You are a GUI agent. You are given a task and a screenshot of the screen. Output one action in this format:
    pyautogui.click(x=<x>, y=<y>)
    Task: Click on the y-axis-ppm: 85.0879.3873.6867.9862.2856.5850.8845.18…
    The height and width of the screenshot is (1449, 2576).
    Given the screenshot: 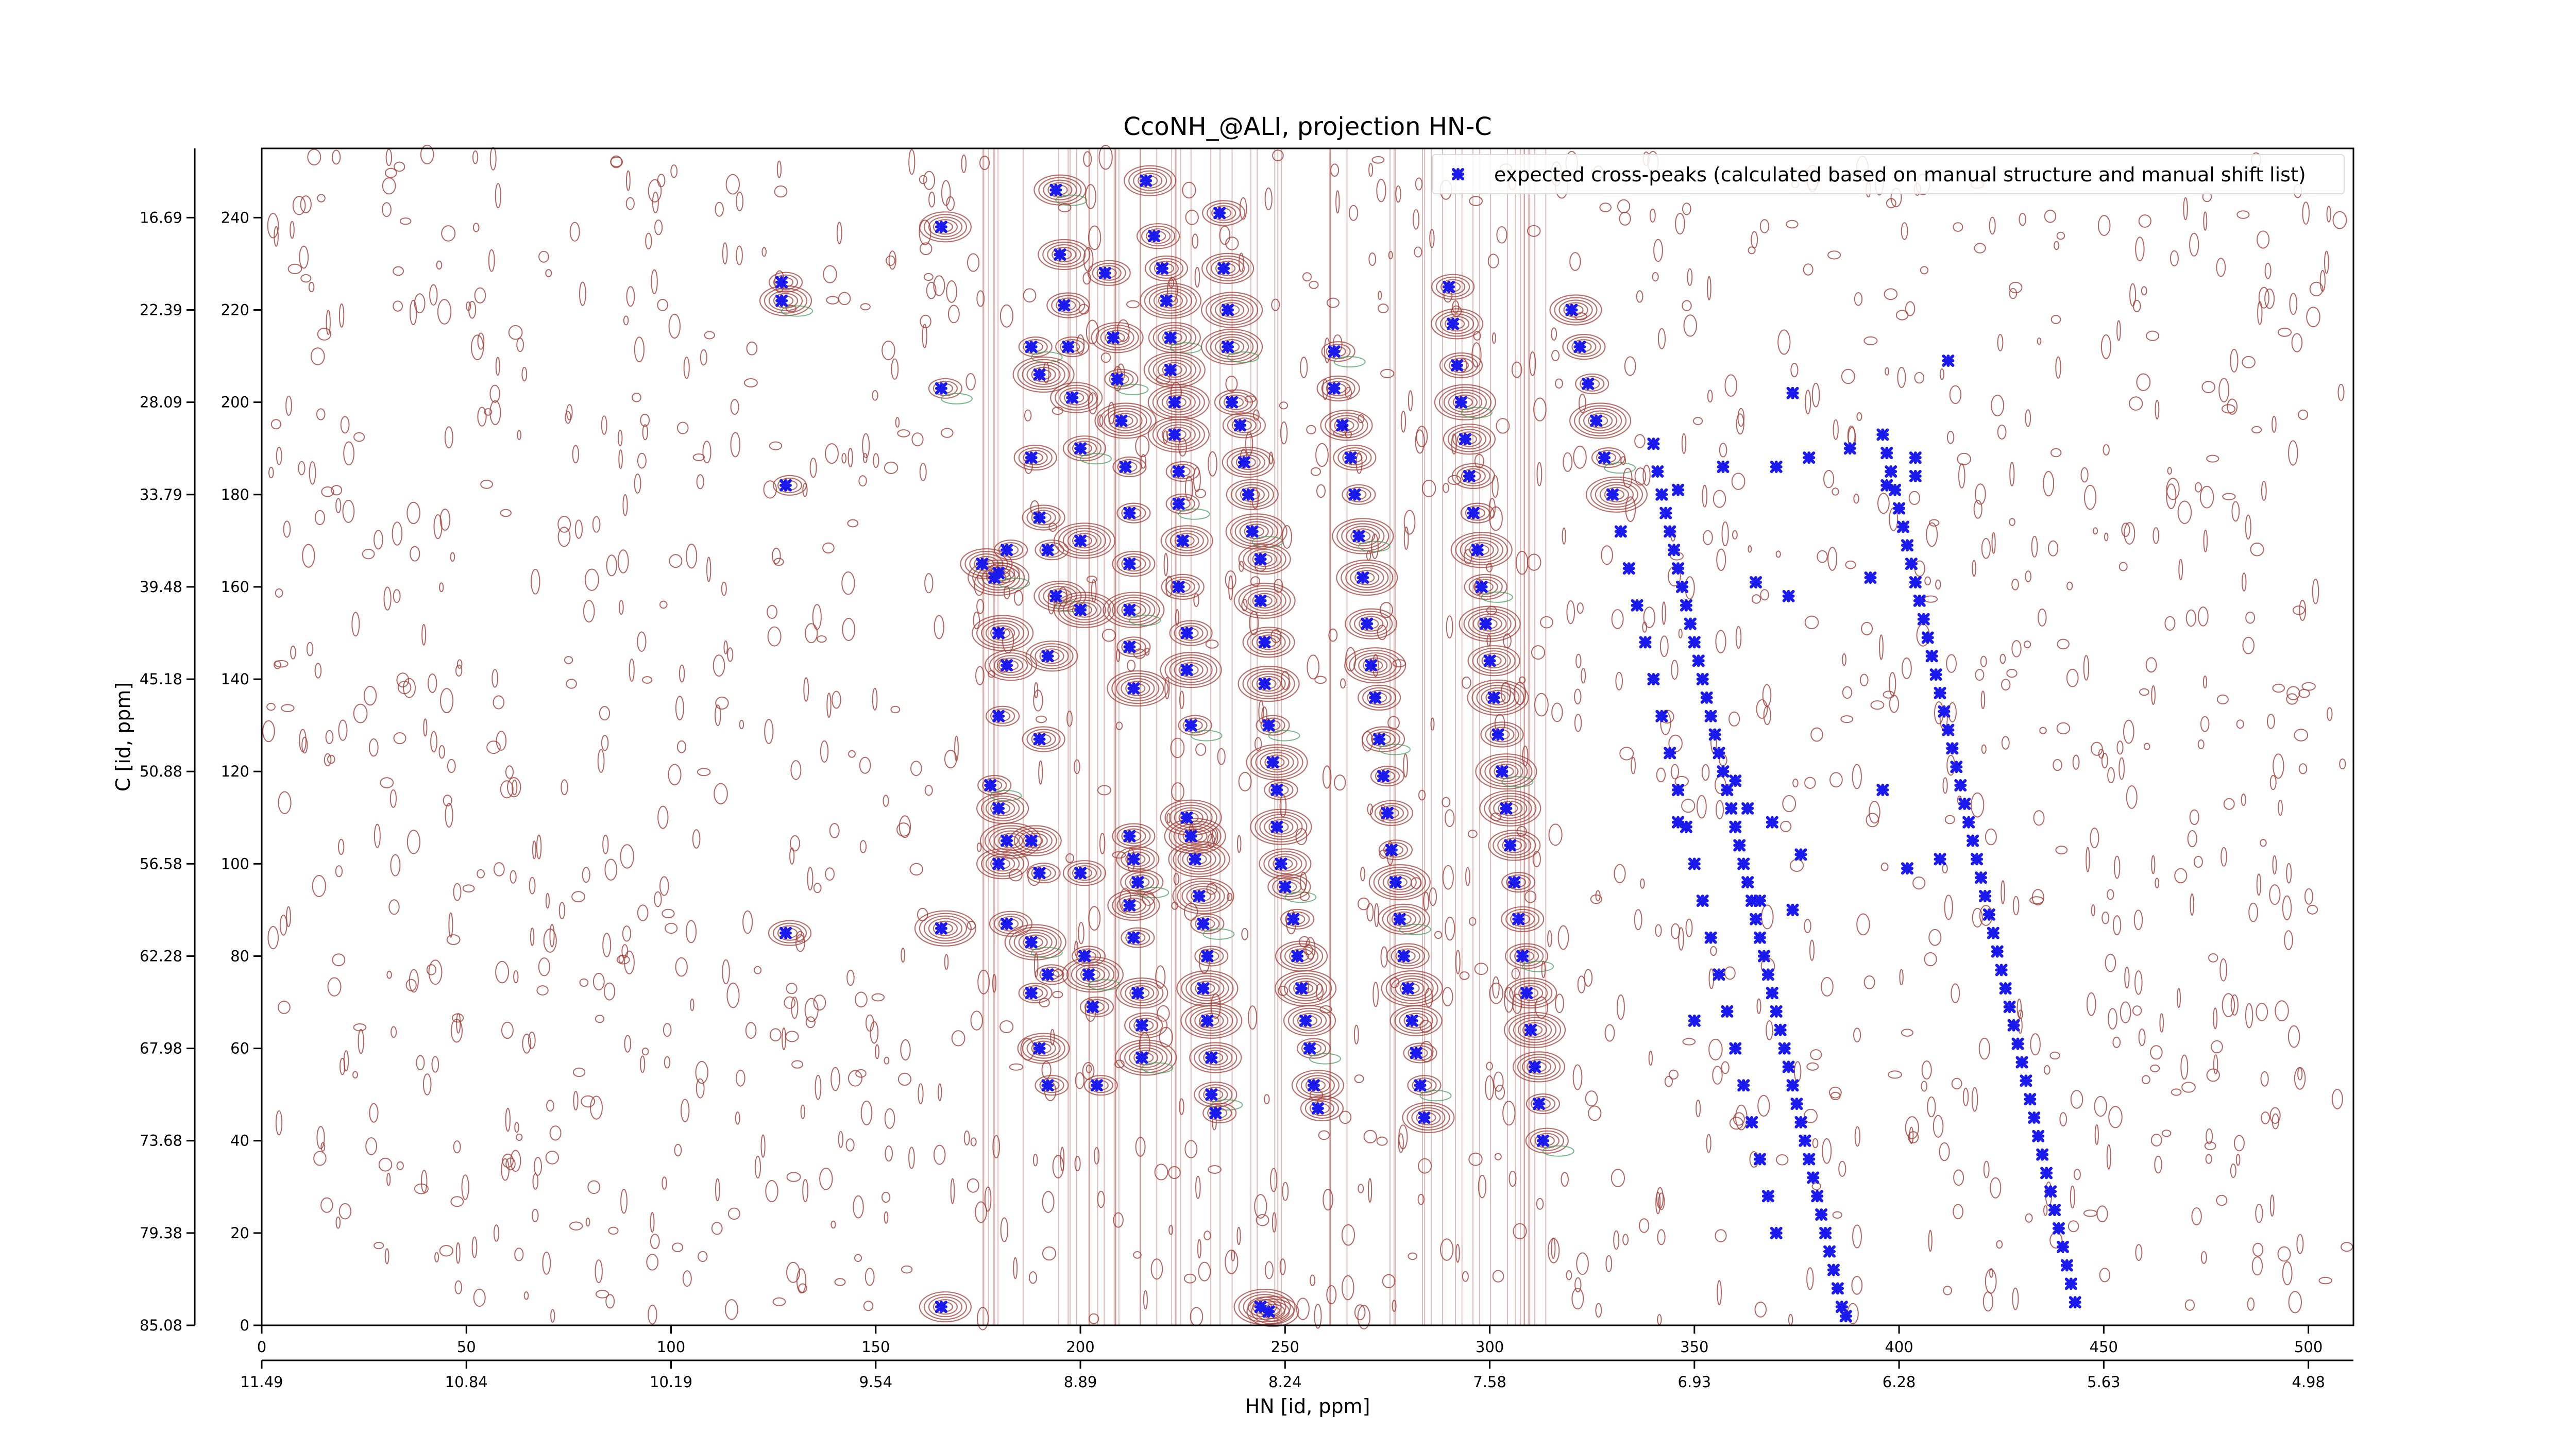 What is the action you would take?
    pyautogui.click(x=168, y=741)
    